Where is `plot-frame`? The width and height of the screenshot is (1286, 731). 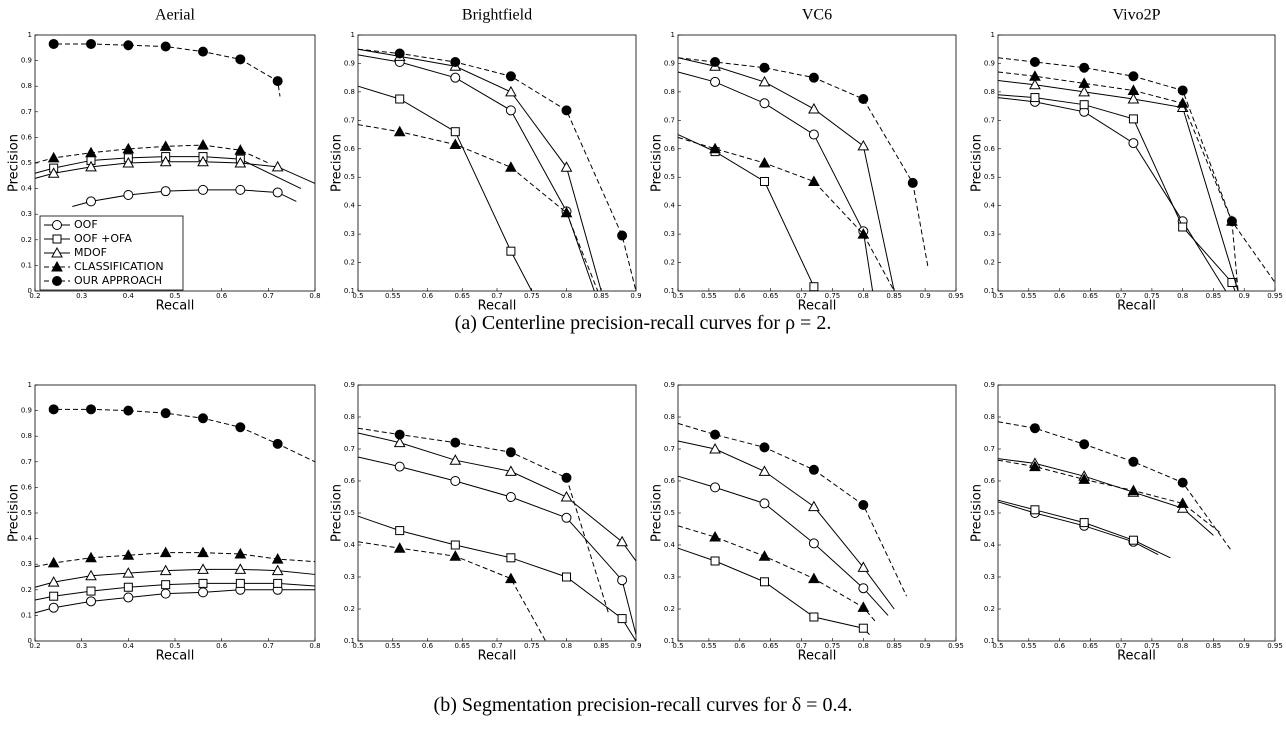
plot-frame is located at coordinates (497, 513).